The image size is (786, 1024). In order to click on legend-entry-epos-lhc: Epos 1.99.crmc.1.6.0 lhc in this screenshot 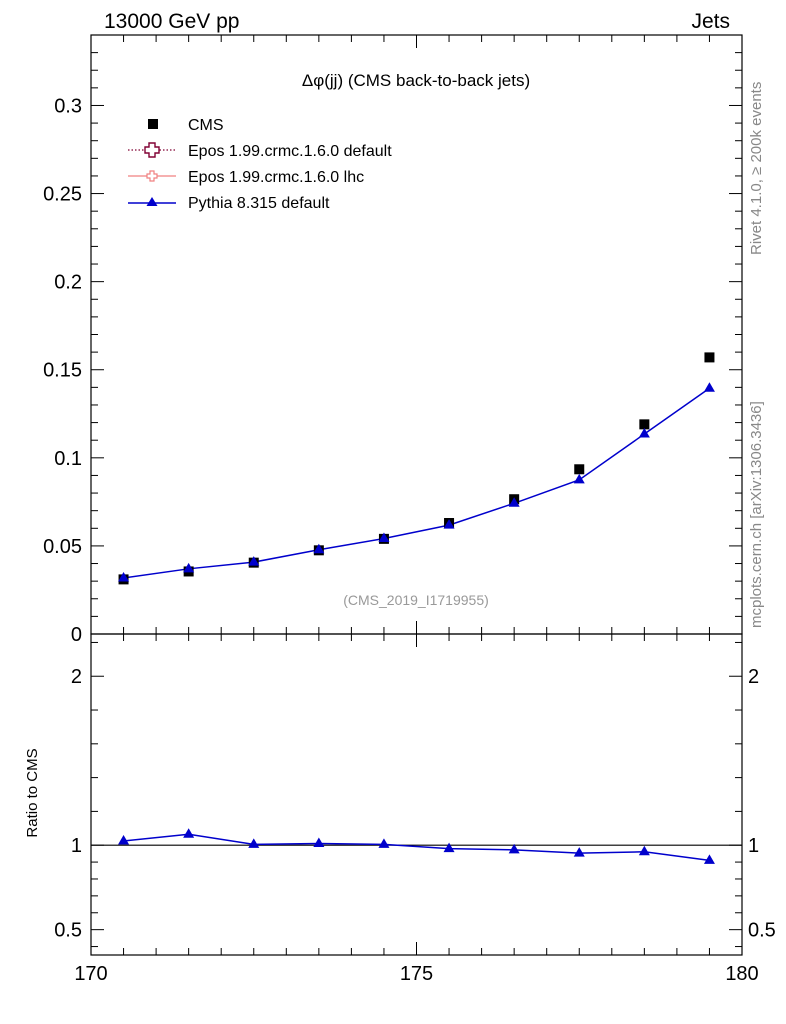, I will do `click(246, 177)`.